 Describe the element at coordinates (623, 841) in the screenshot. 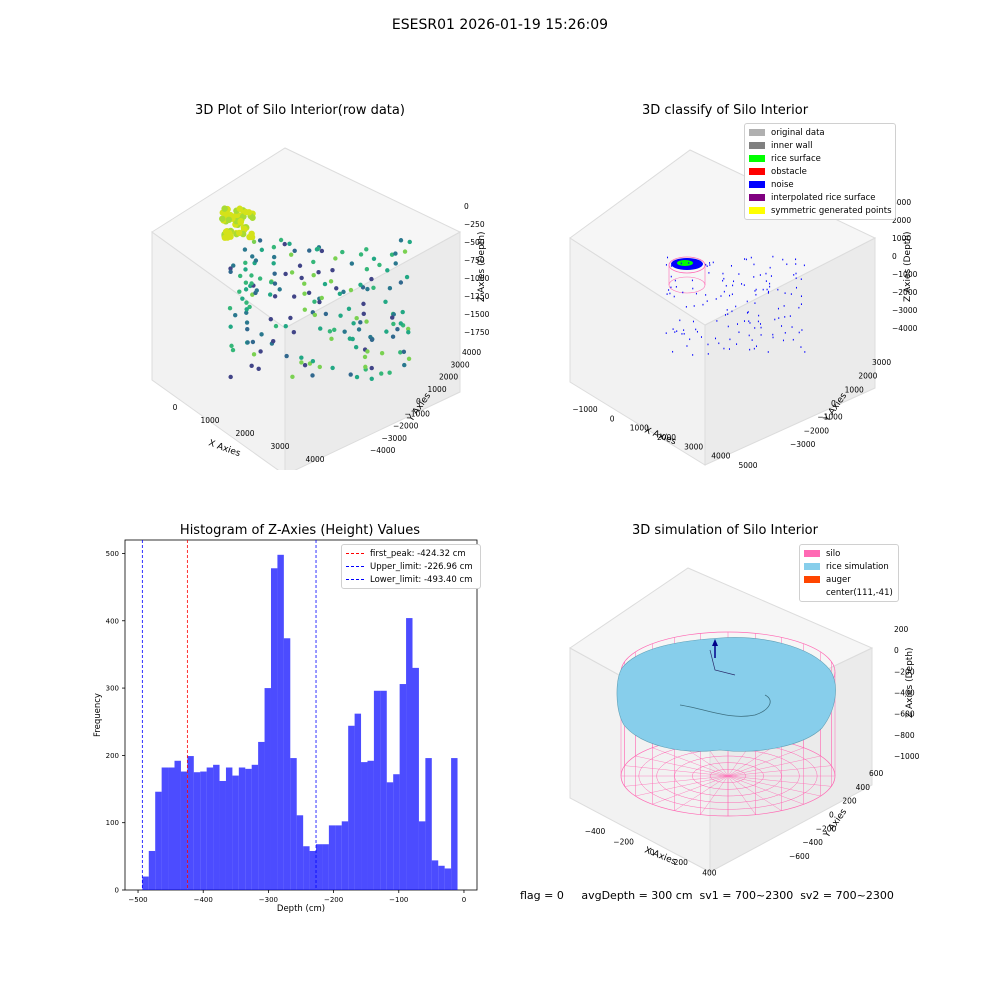

I see `simulation-x-tick-label: −200` at that location.